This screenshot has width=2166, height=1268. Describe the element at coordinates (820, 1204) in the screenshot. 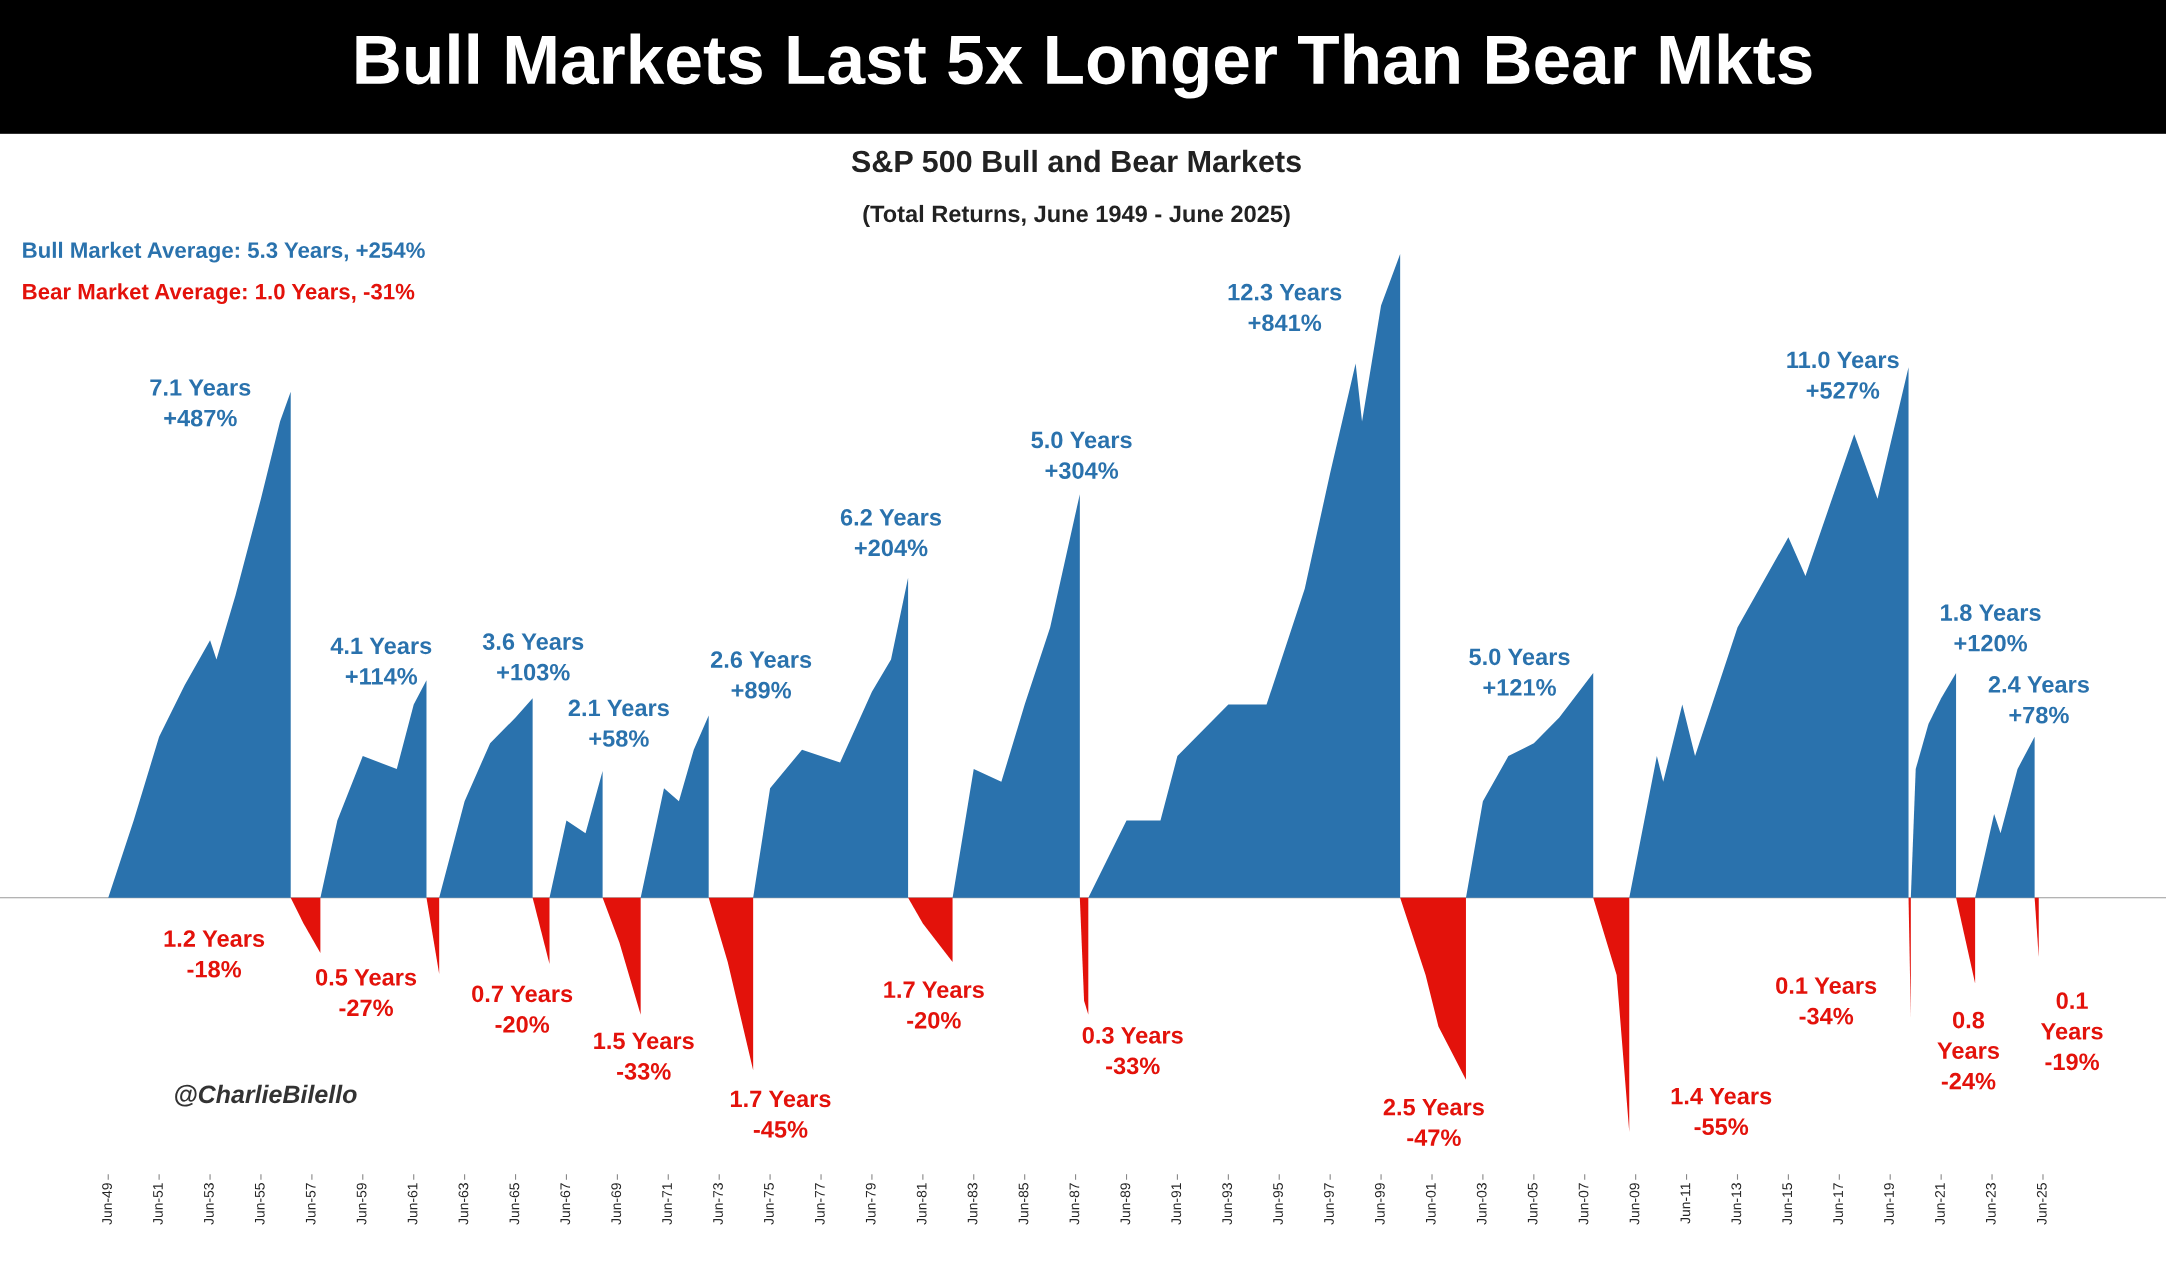

I see `x-tick-label: Jun-77` at that location.